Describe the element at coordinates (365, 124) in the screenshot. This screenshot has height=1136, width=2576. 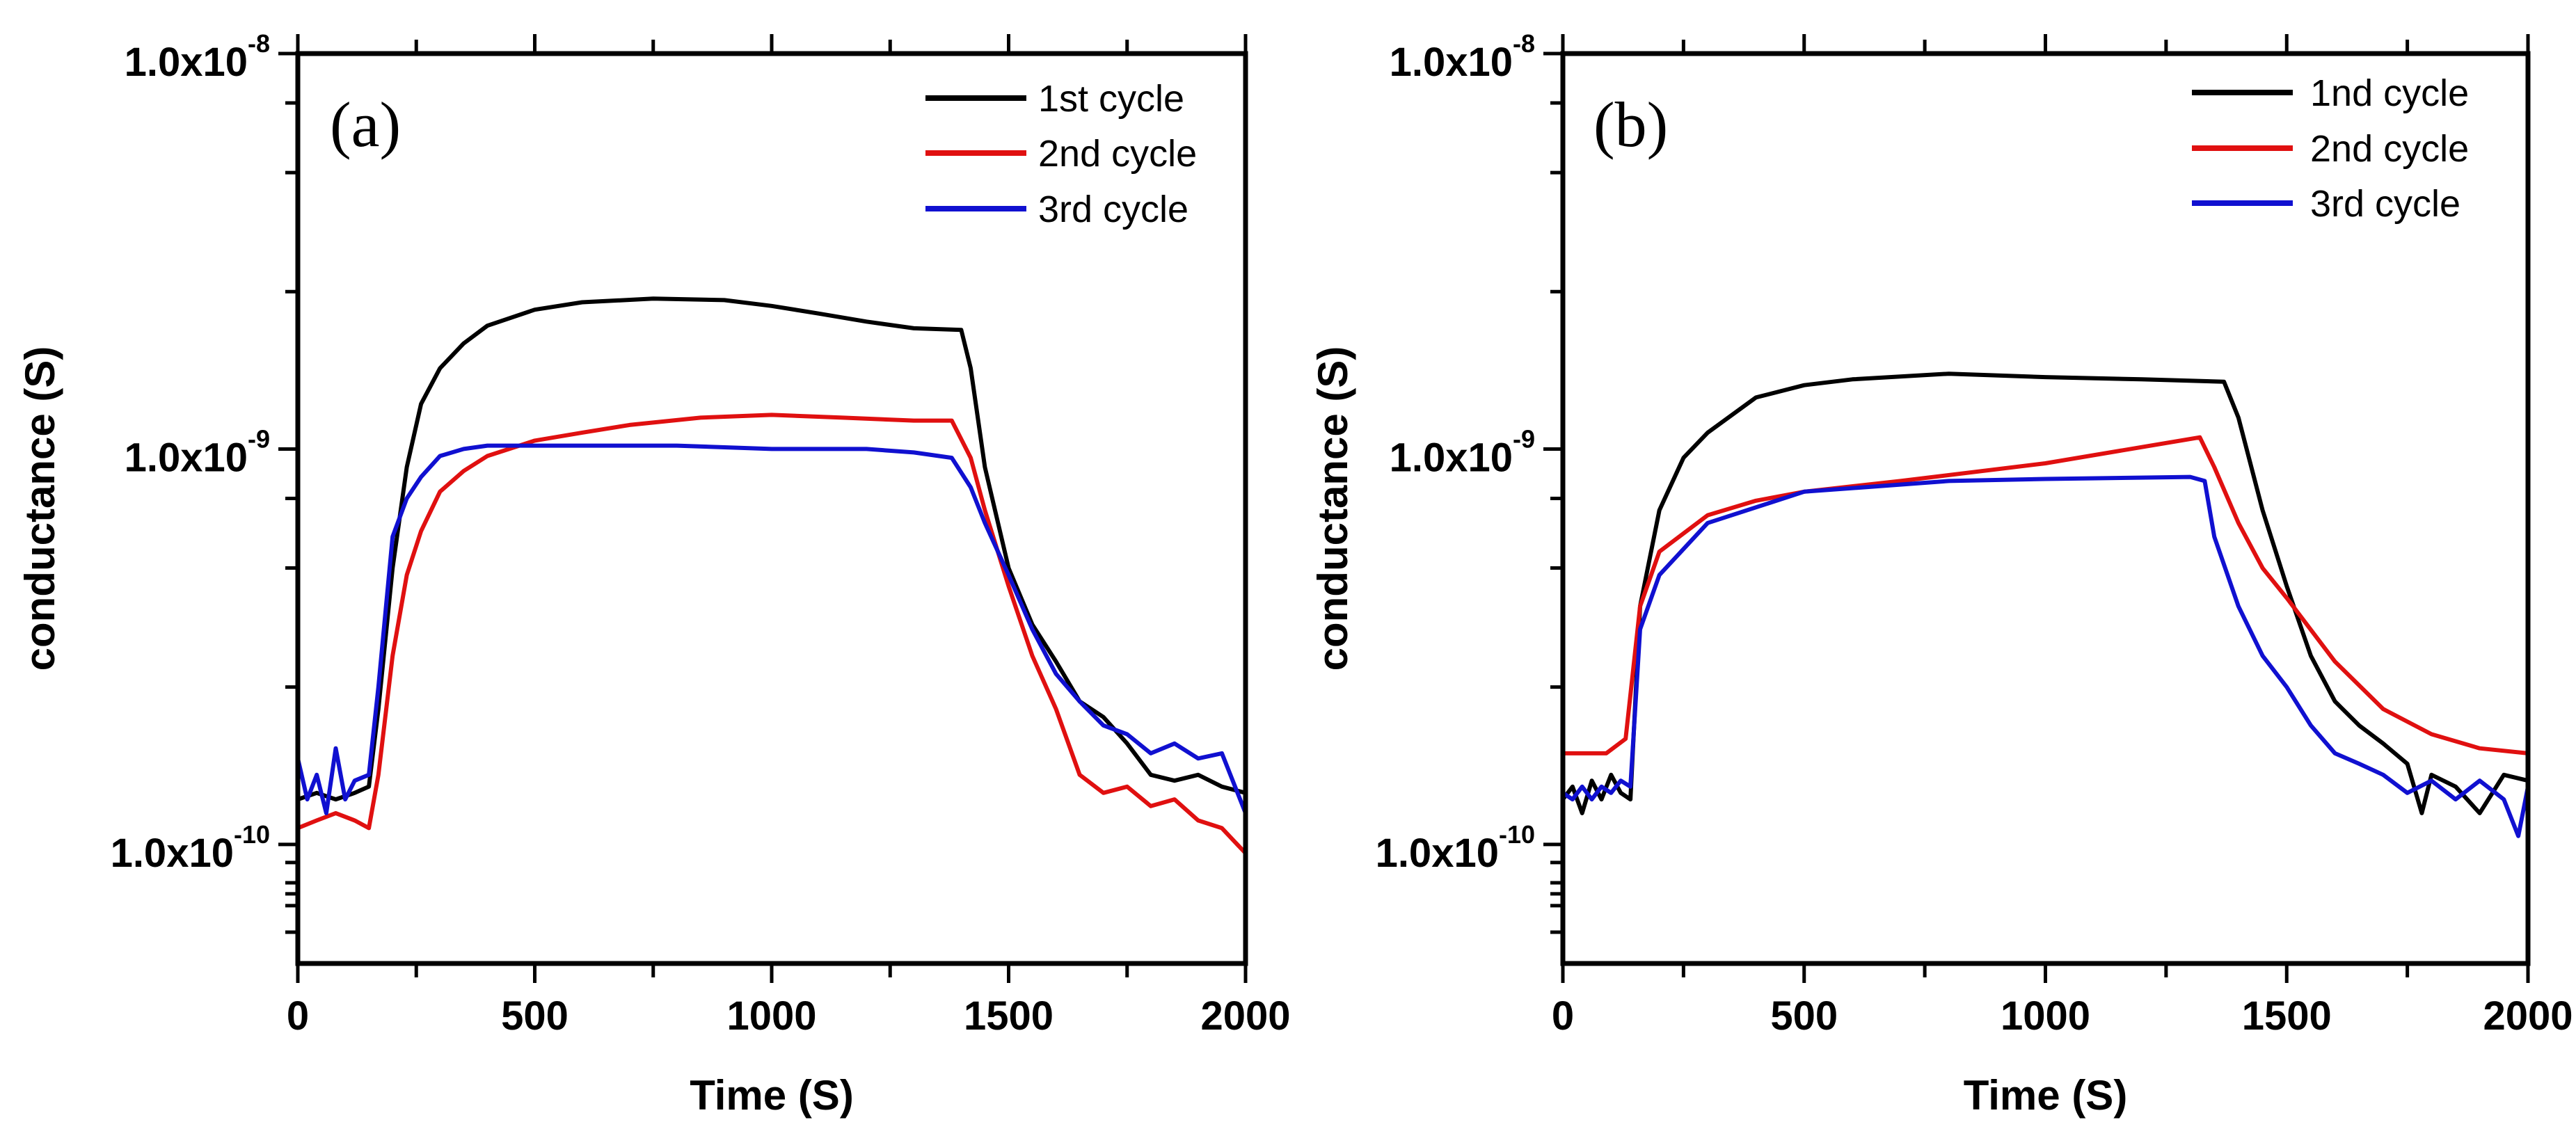
I see `panel-label: (a)` at that location.